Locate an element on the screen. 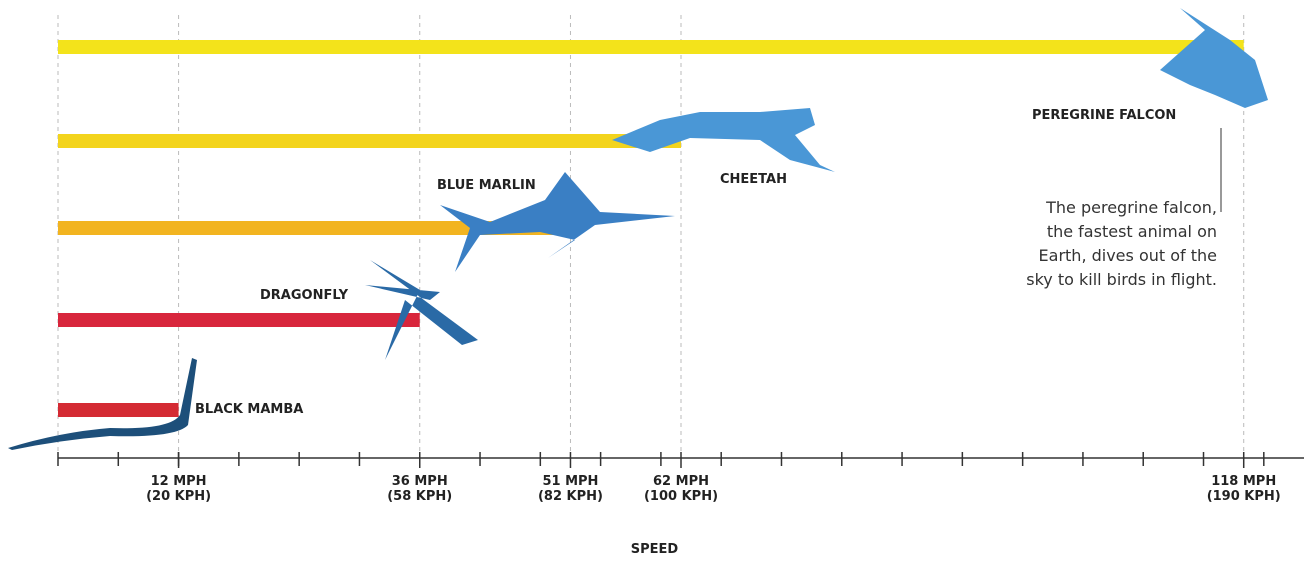 This screenshot has width=1309, height=561. x-axis-label: SPEED is located at coordinates (654, 549).